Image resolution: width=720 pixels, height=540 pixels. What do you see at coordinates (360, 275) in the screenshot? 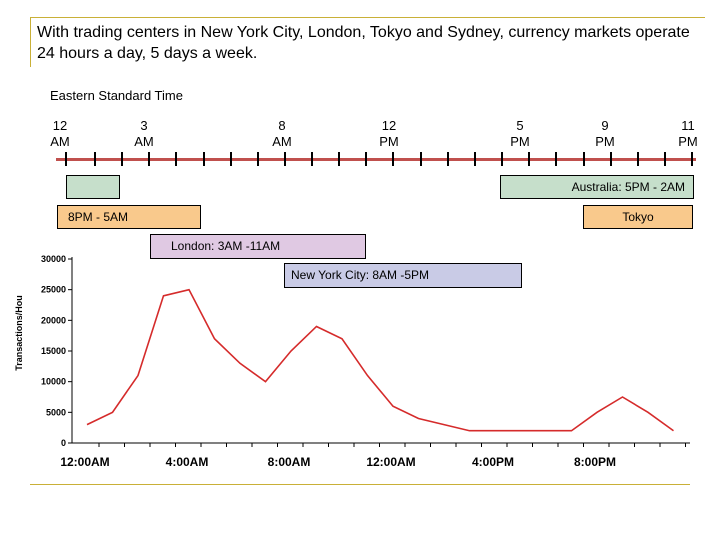
I see `new-york-session-label: New York City: 8AM -5PM` at bounding box center [360, 275].